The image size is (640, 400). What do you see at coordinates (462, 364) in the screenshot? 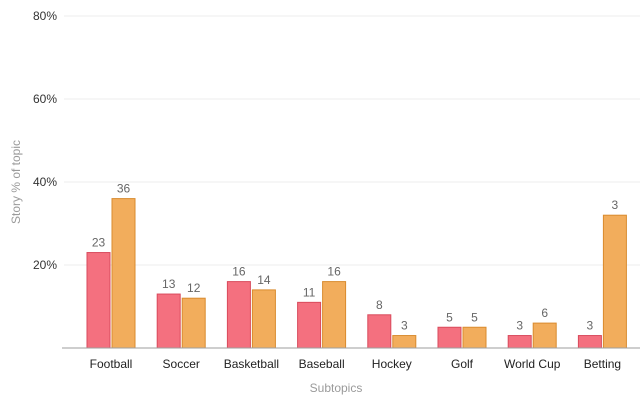
I see `x-tick-label: Golf` at bounding box center [462, 364].